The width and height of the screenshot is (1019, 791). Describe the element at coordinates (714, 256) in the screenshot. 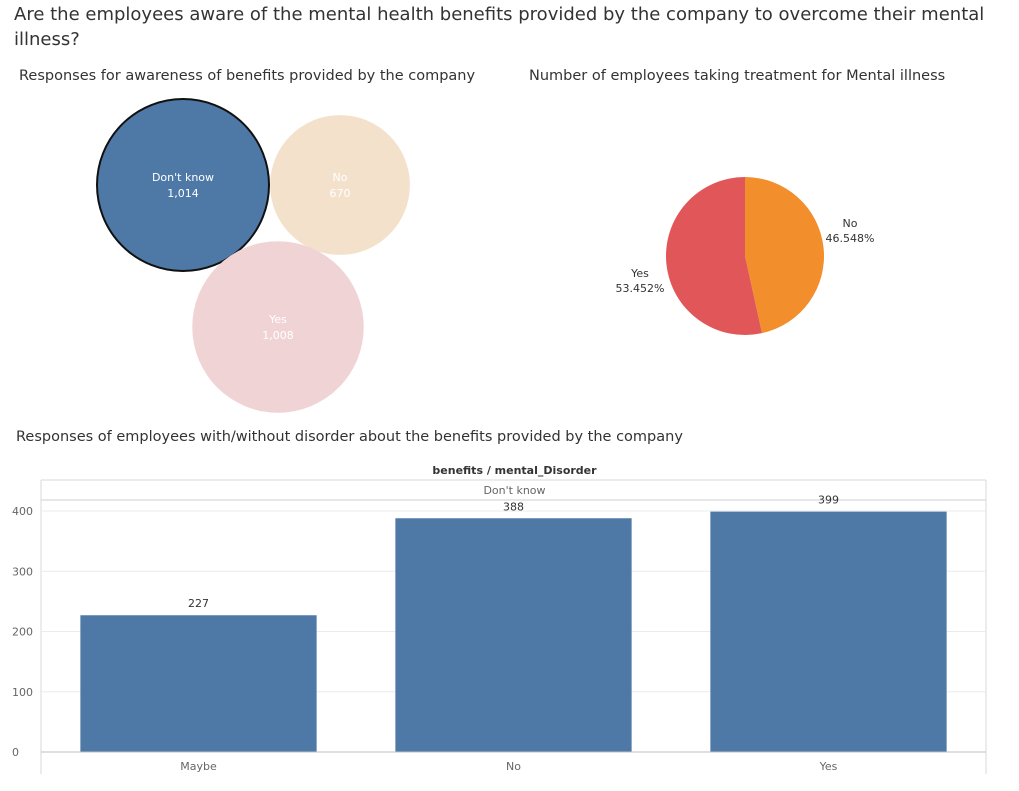

I see `pie-slice-yes` at that location.